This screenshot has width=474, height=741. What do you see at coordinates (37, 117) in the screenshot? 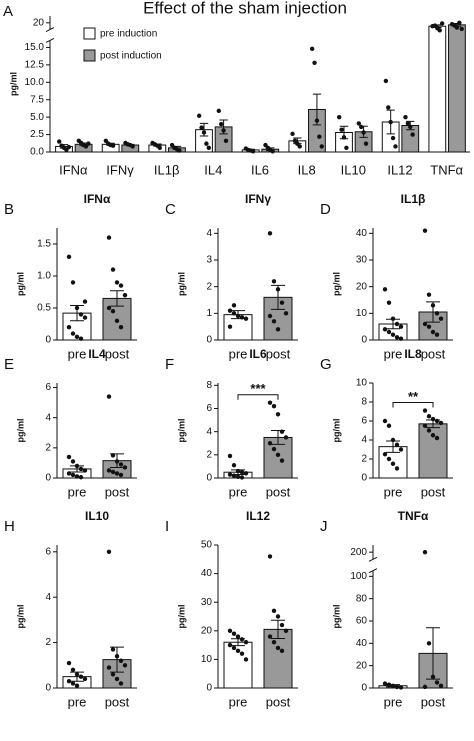
I see `y-tick-label: 5.0` at bounding box center [37, 117].